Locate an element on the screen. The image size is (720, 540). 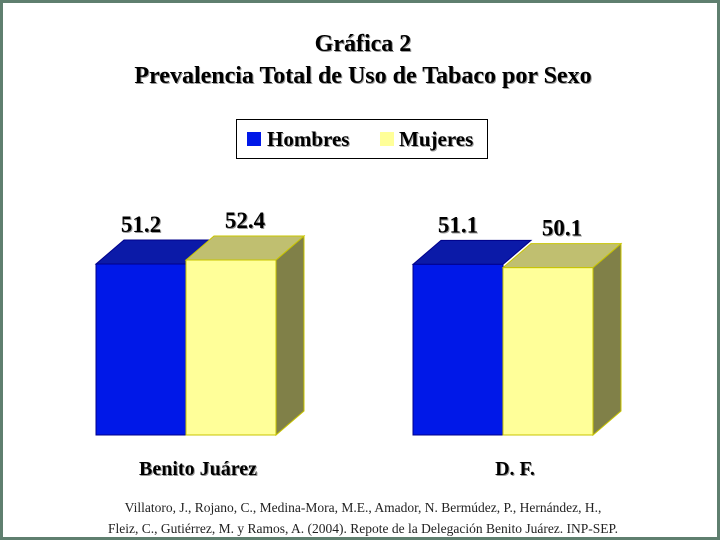
bar-df-mujeres is located at coordinates (548, 351).